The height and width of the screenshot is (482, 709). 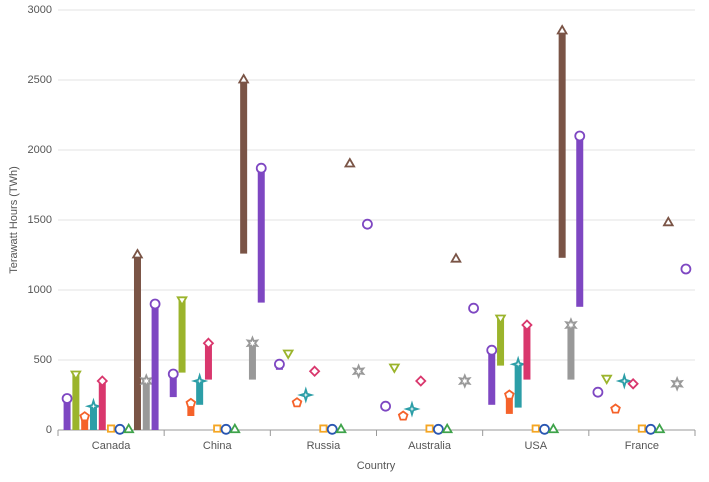 What do you see at coordinates (111, 446) in the screenshot?
I see `x-tick-label: Canada` at bounding box center [111, 446].